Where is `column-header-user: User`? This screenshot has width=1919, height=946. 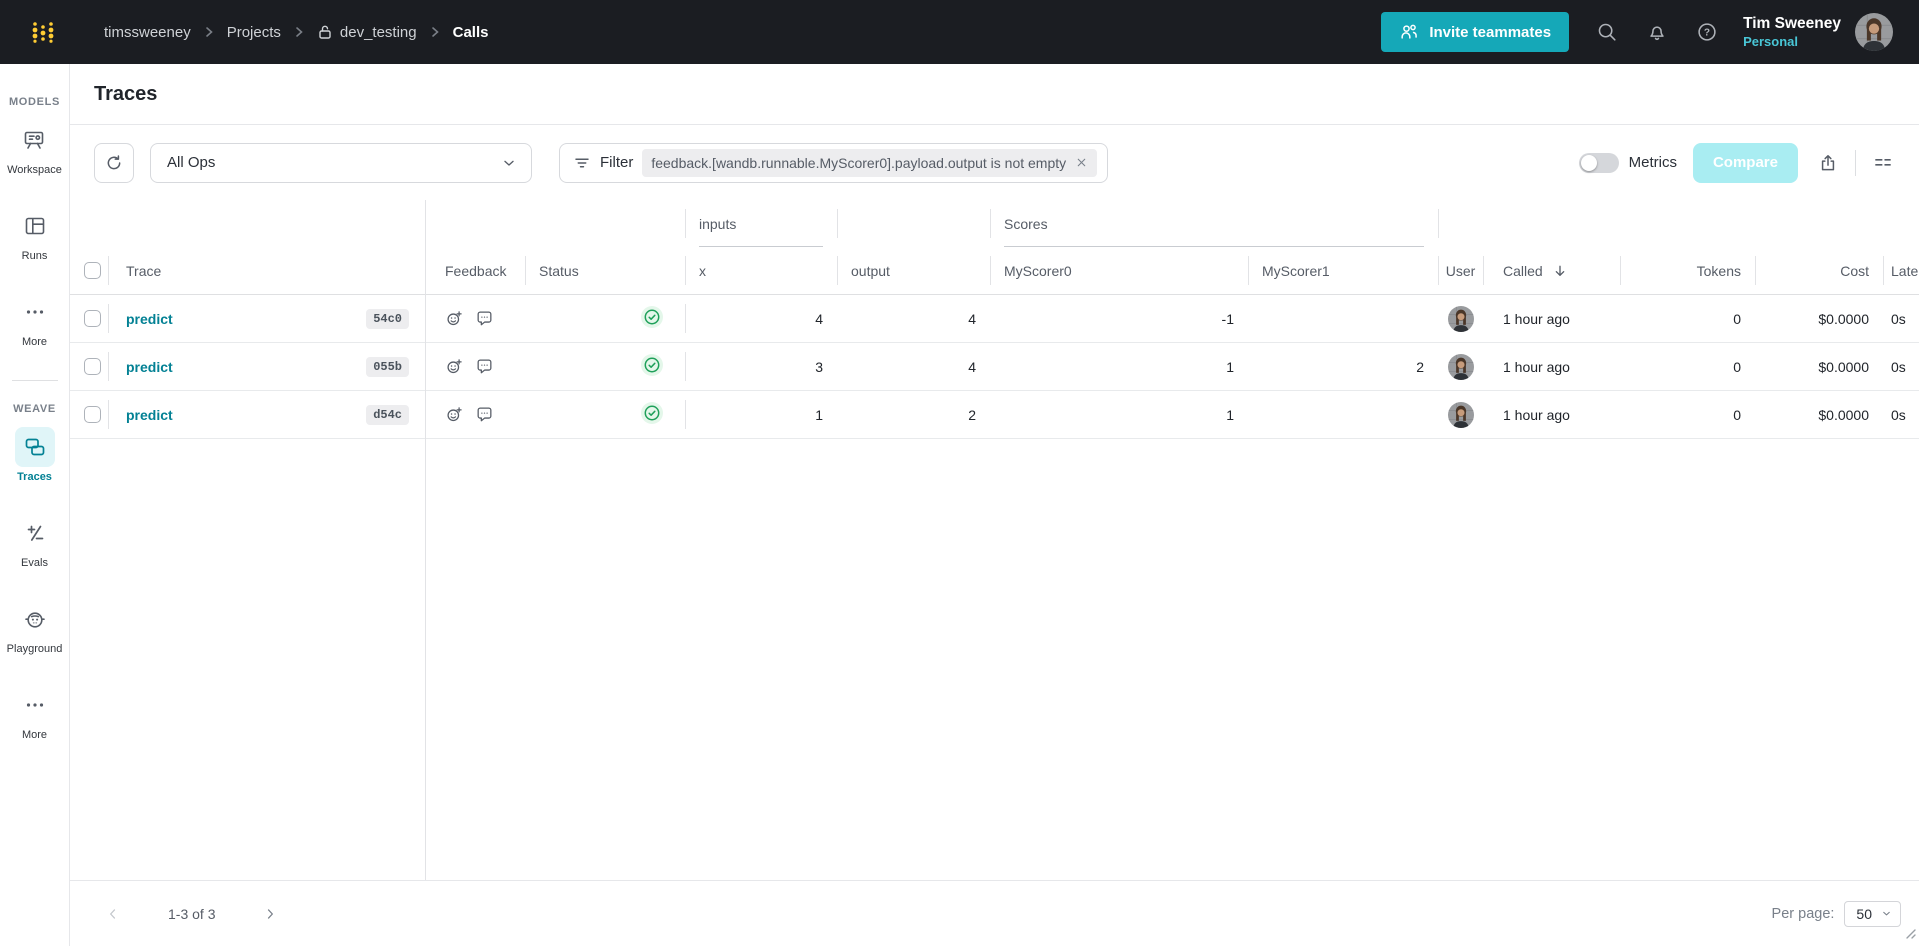 column-header-user: User is located at coordinates (1460, 270).